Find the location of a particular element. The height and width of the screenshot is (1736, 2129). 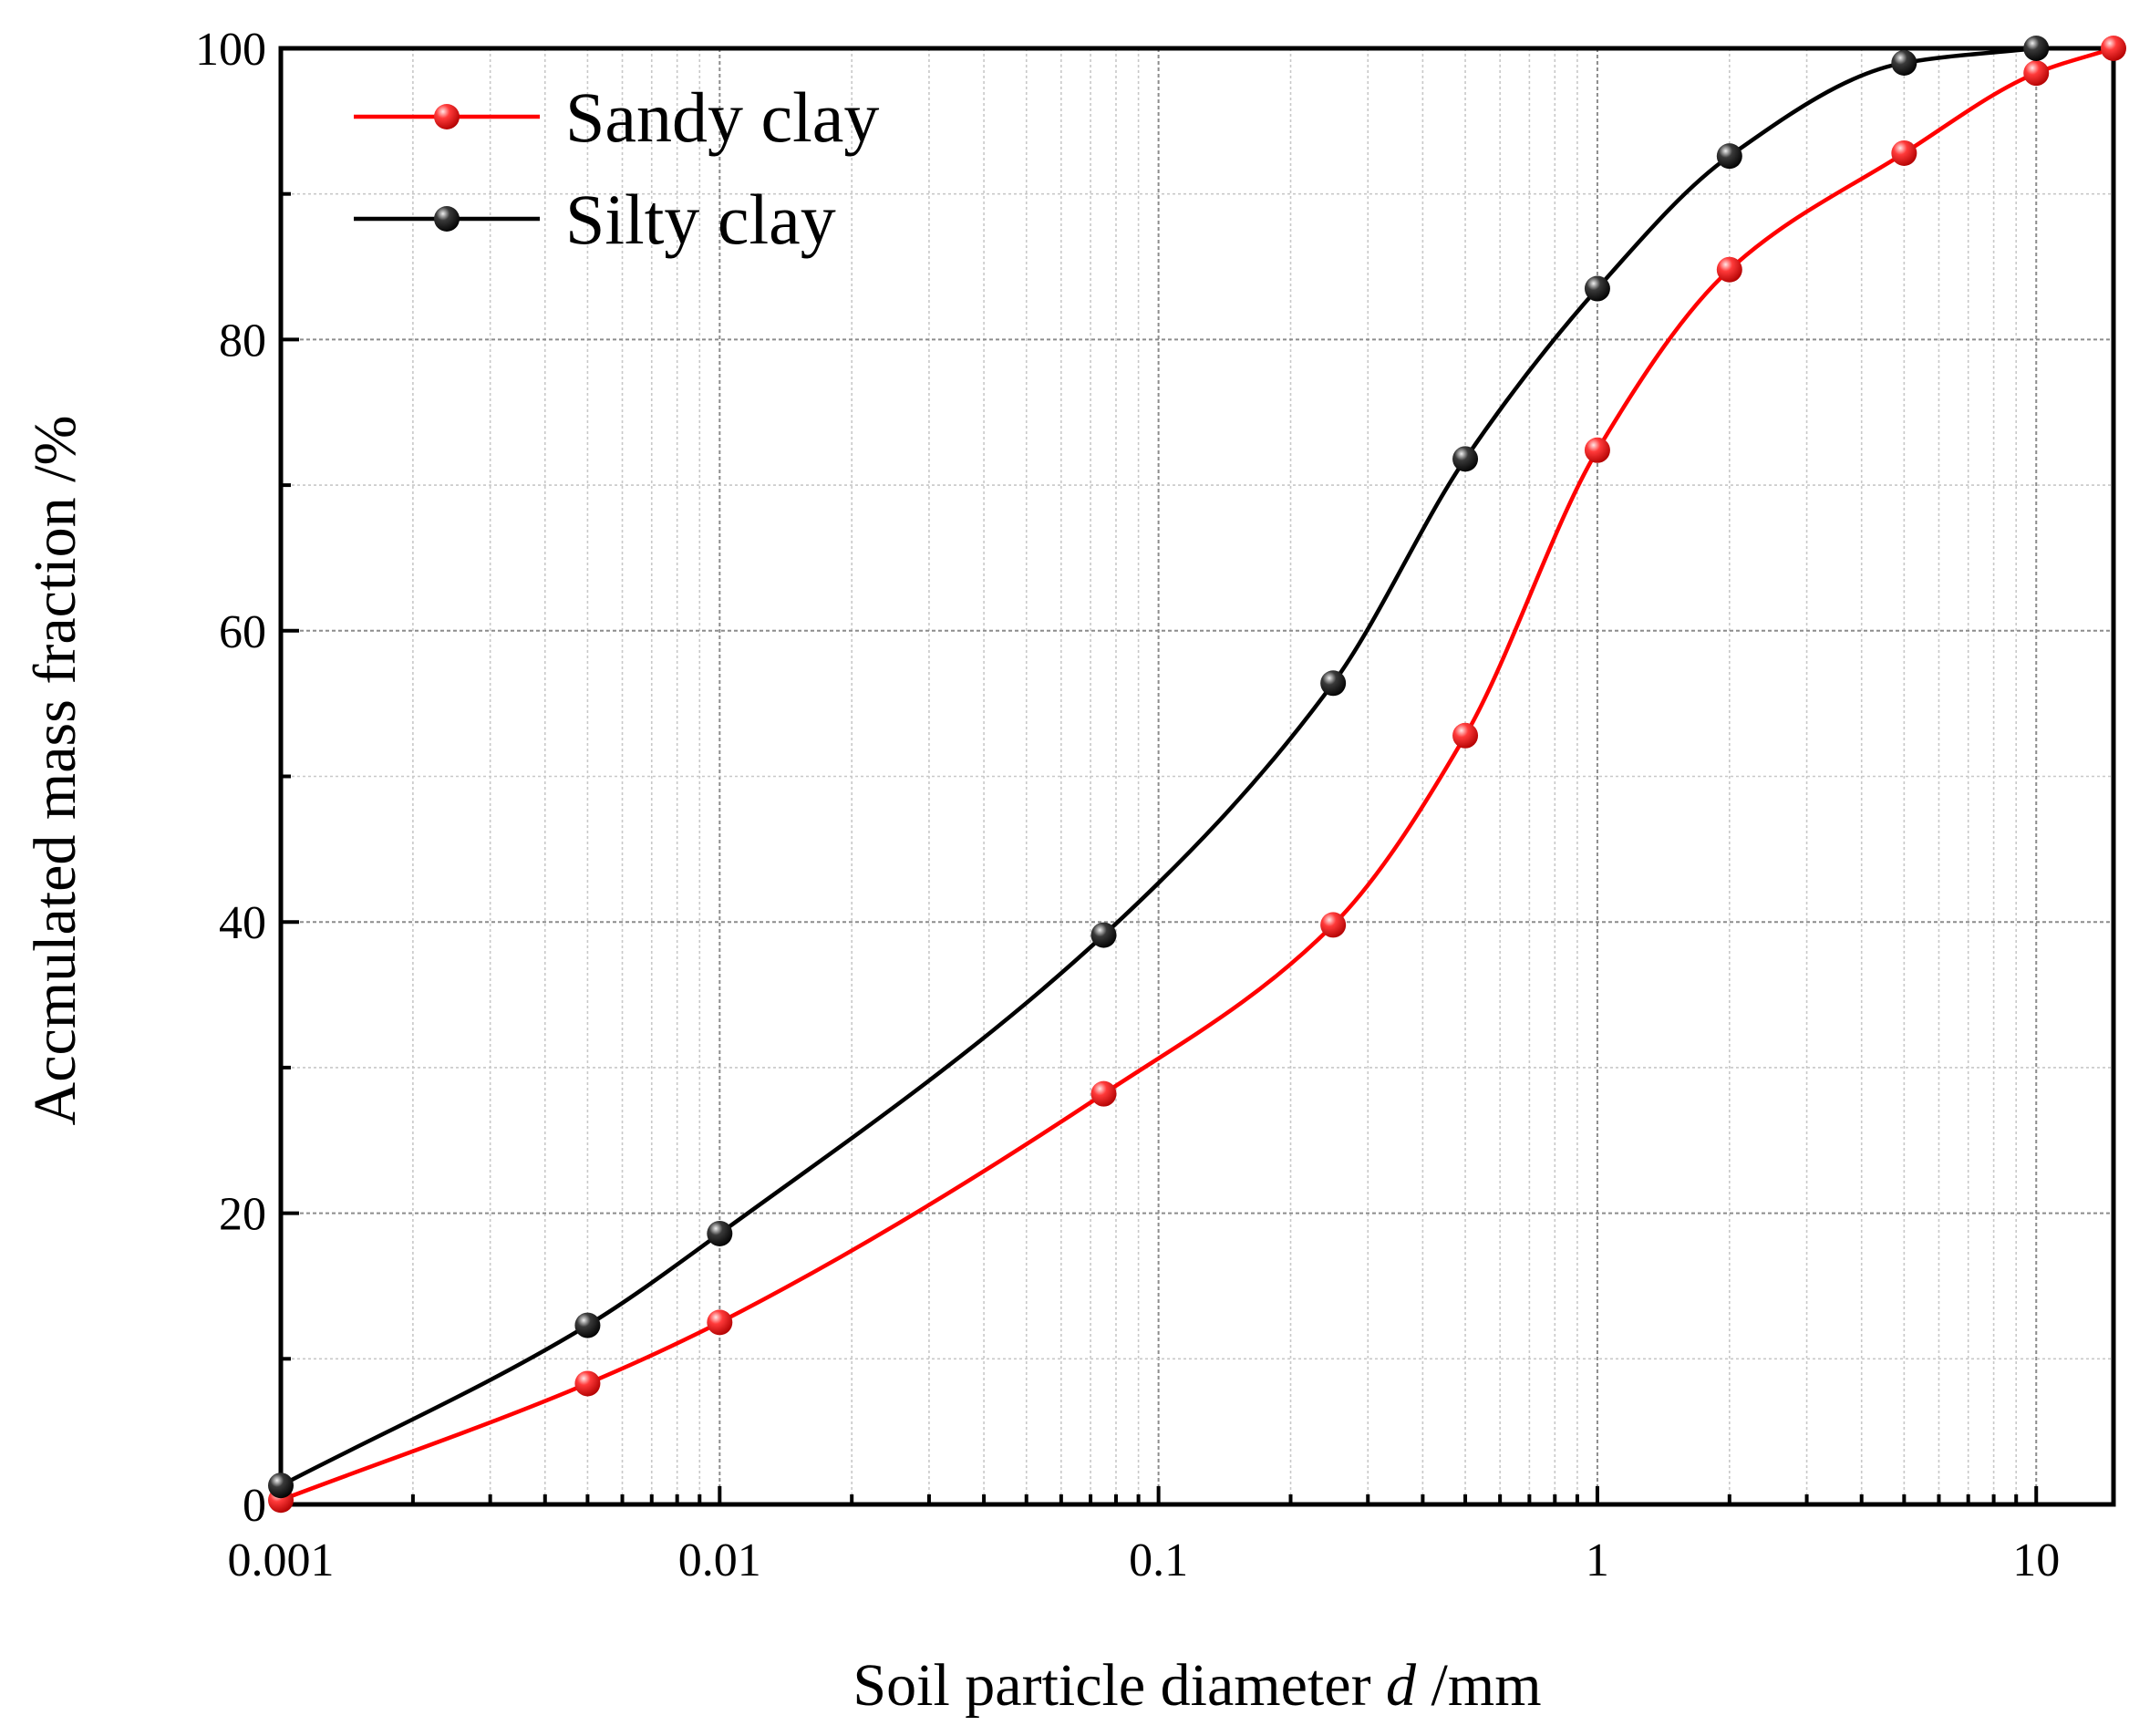

x-tick-label: 0.001 is located at coordinates (281, 1560).